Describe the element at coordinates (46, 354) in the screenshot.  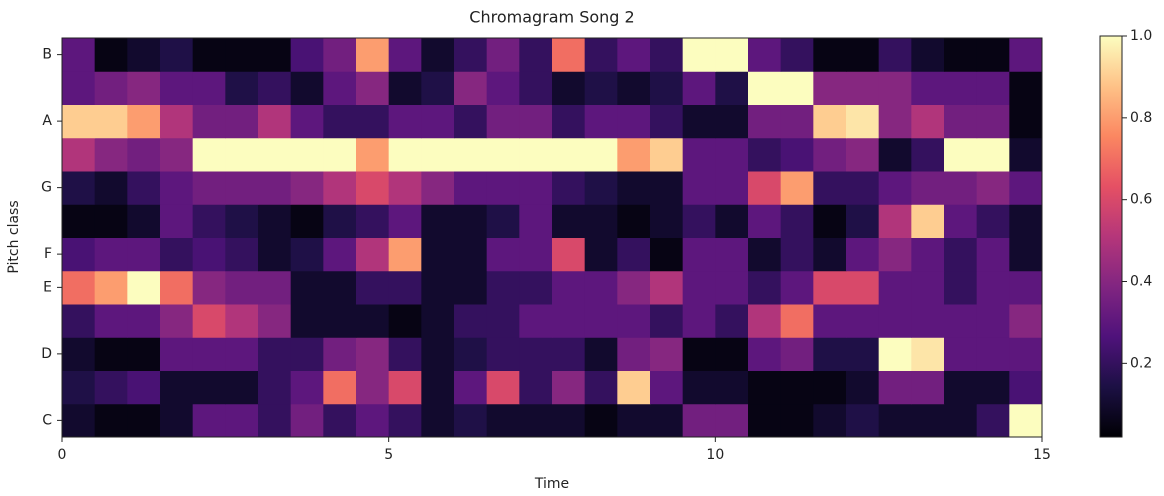
I see `y-tick-label: D` at that location.